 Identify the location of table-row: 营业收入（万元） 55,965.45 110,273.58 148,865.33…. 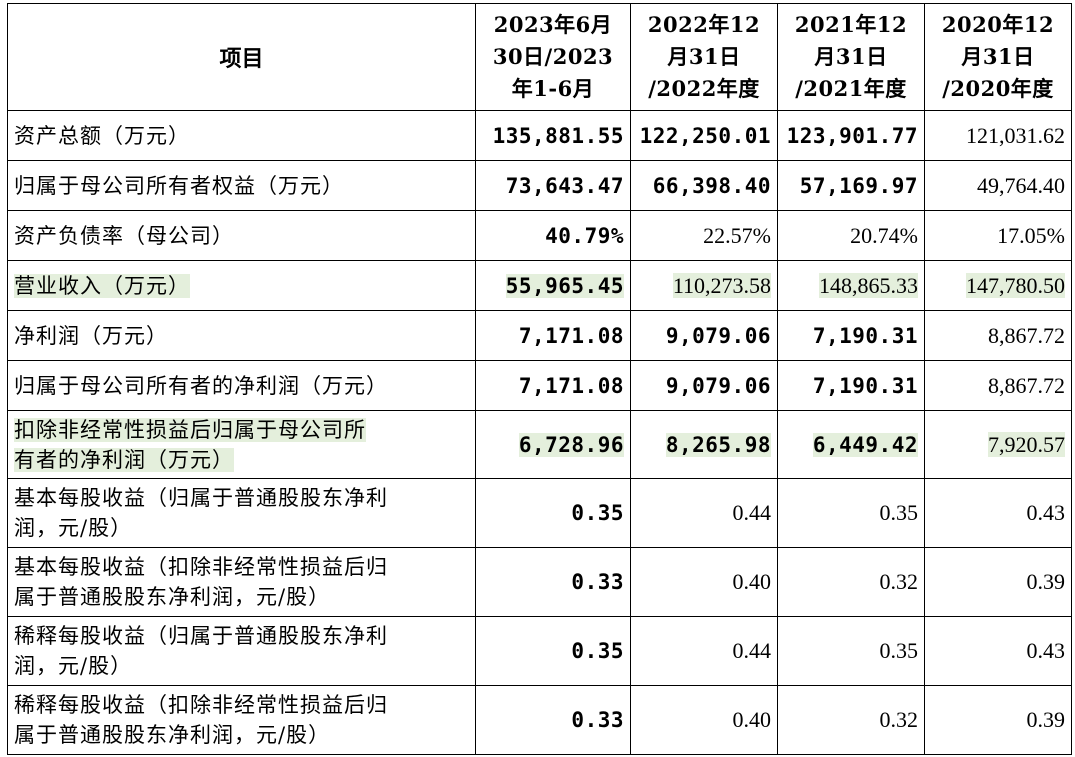
(539, 285).